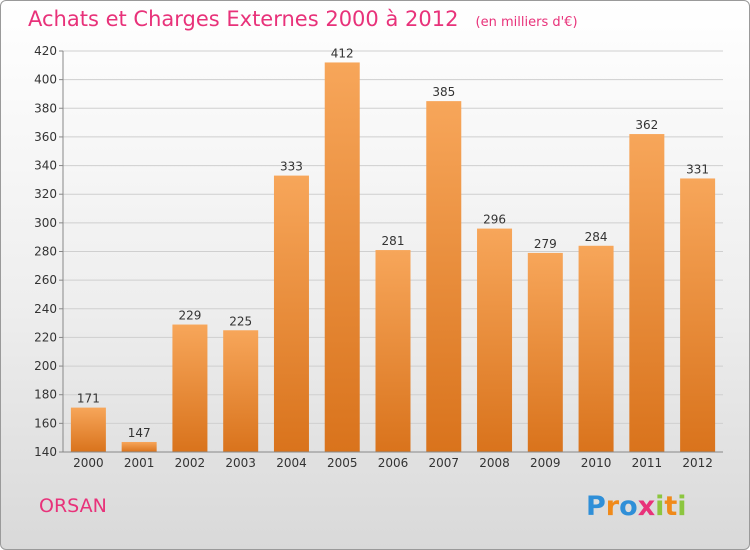  Describe the element at coordinates (393, 463) in the screenshot. I see `x-tick-label: 2006` at that location.